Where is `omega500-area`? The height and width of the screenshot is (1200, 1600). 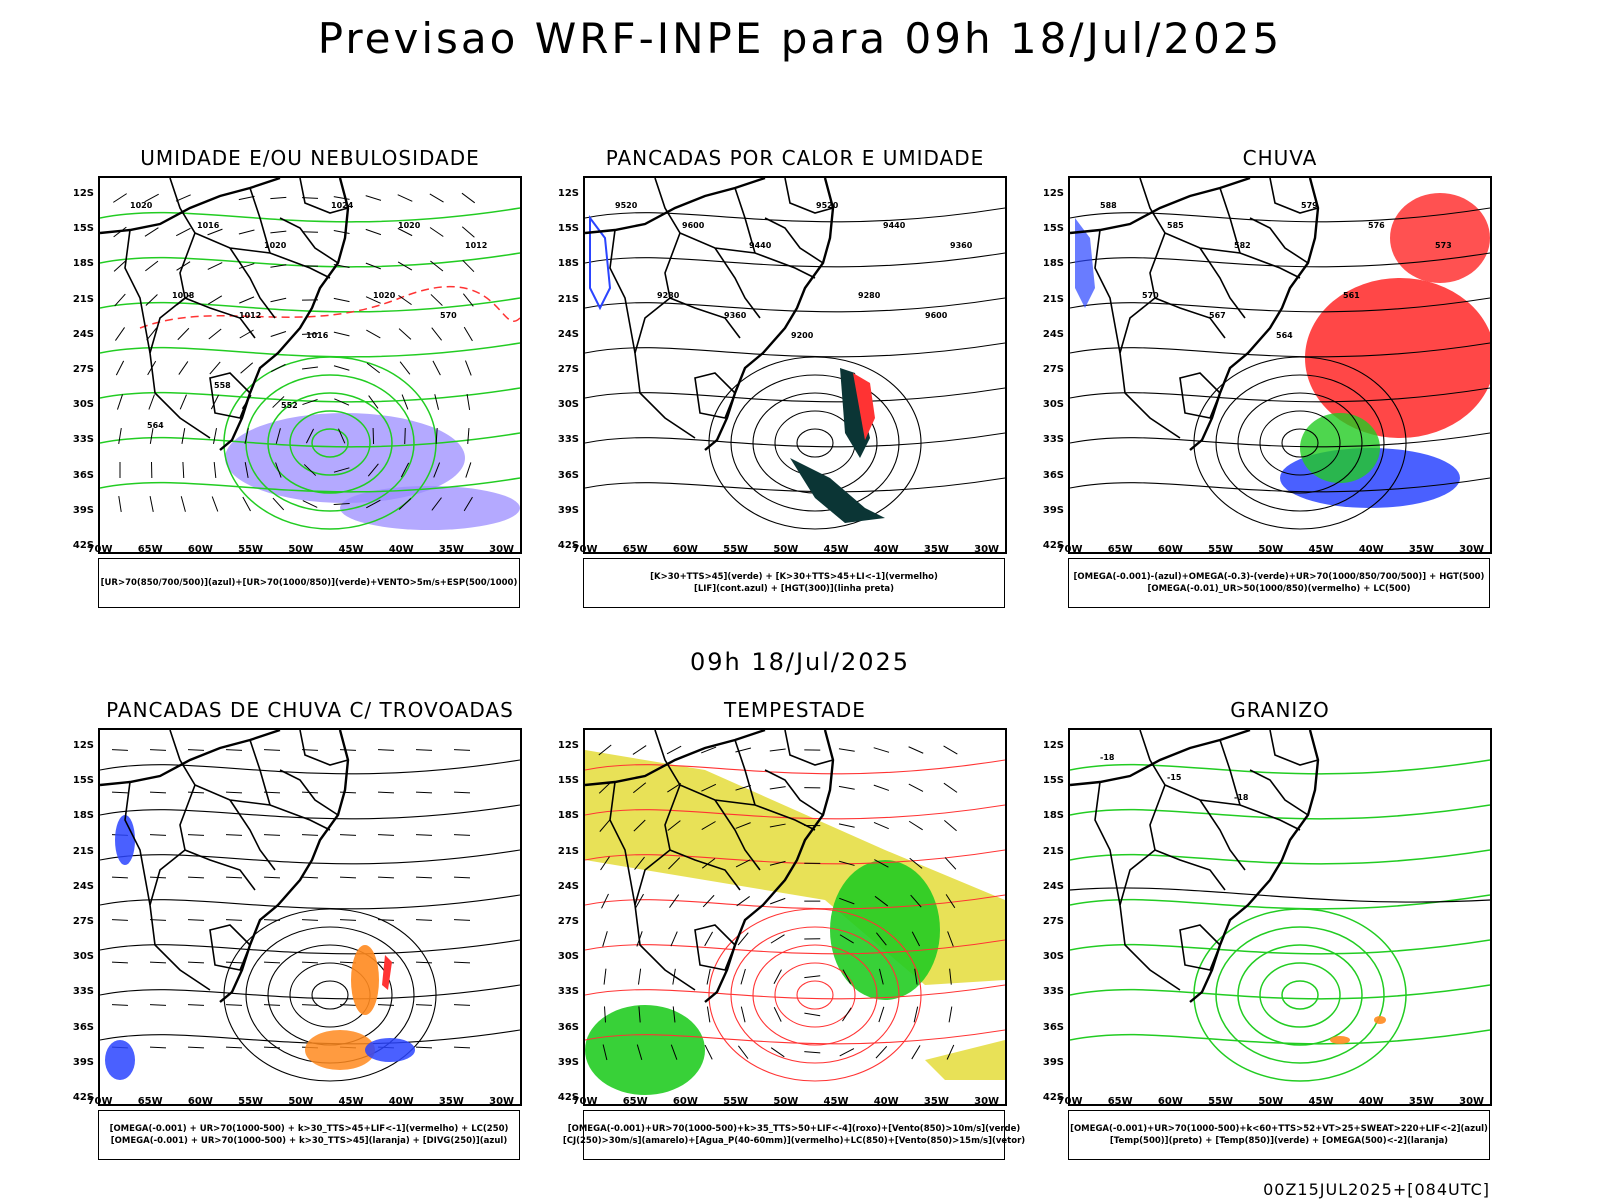 omega500-area is located at coordinates (1380, 1020).